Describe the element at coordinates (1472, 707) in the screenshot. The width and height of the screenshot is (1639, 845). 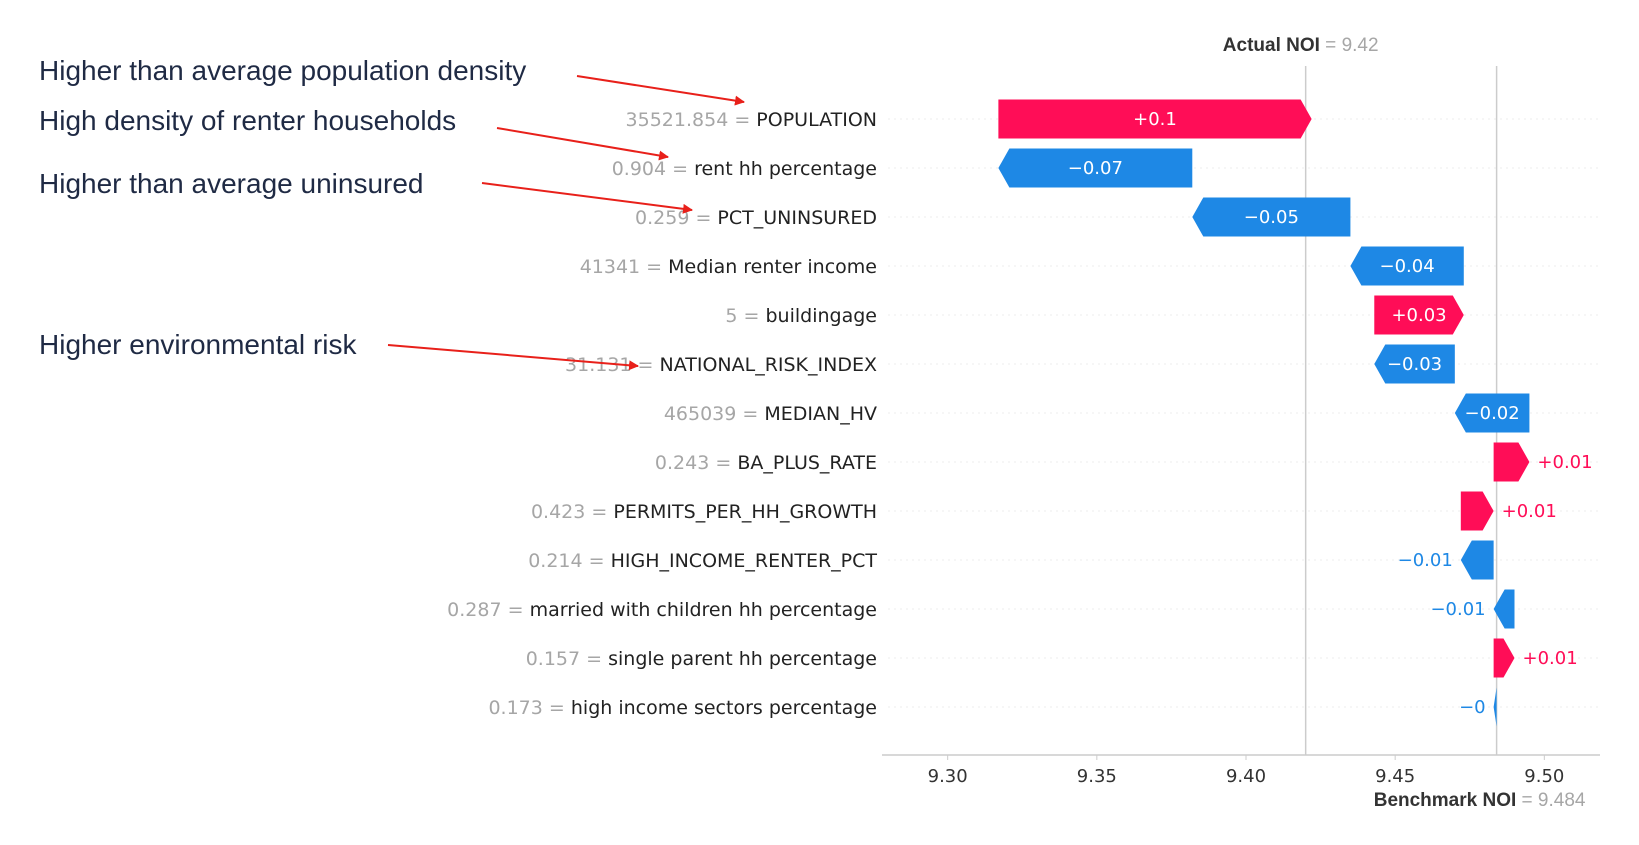
I see `contribution-label: −0` at that location.